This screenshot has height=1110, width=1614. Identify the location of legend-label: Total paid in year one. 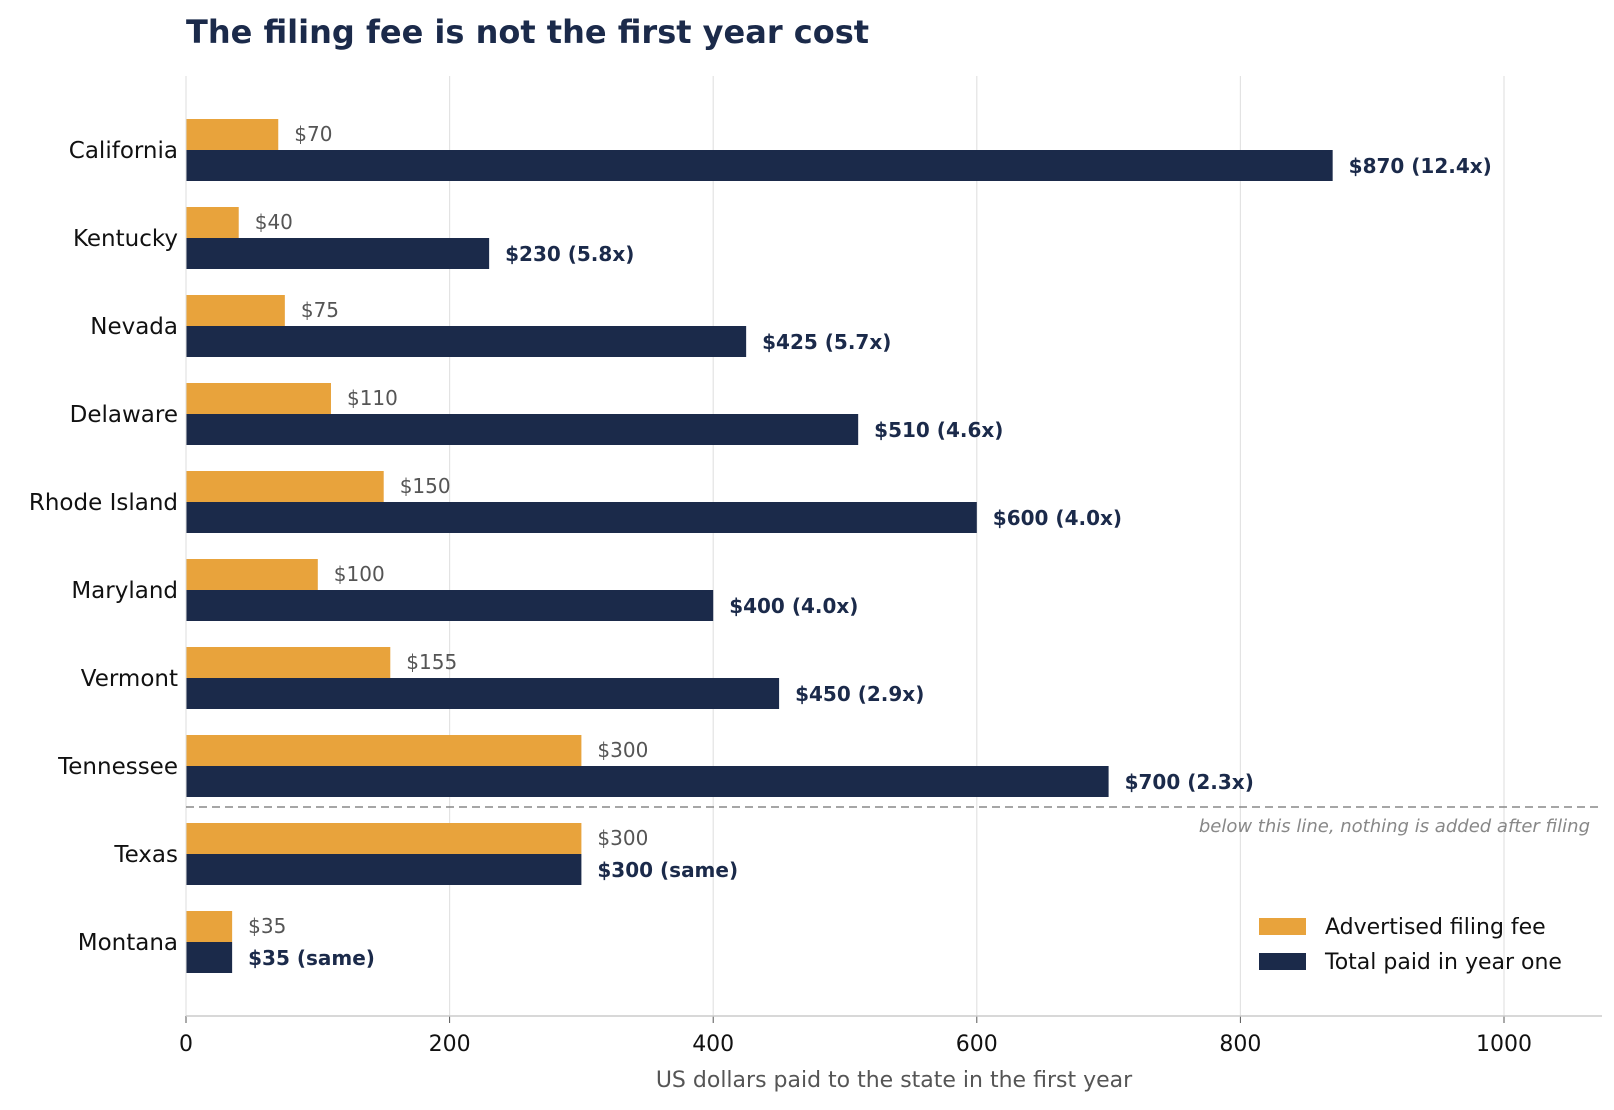
(1443, 962).